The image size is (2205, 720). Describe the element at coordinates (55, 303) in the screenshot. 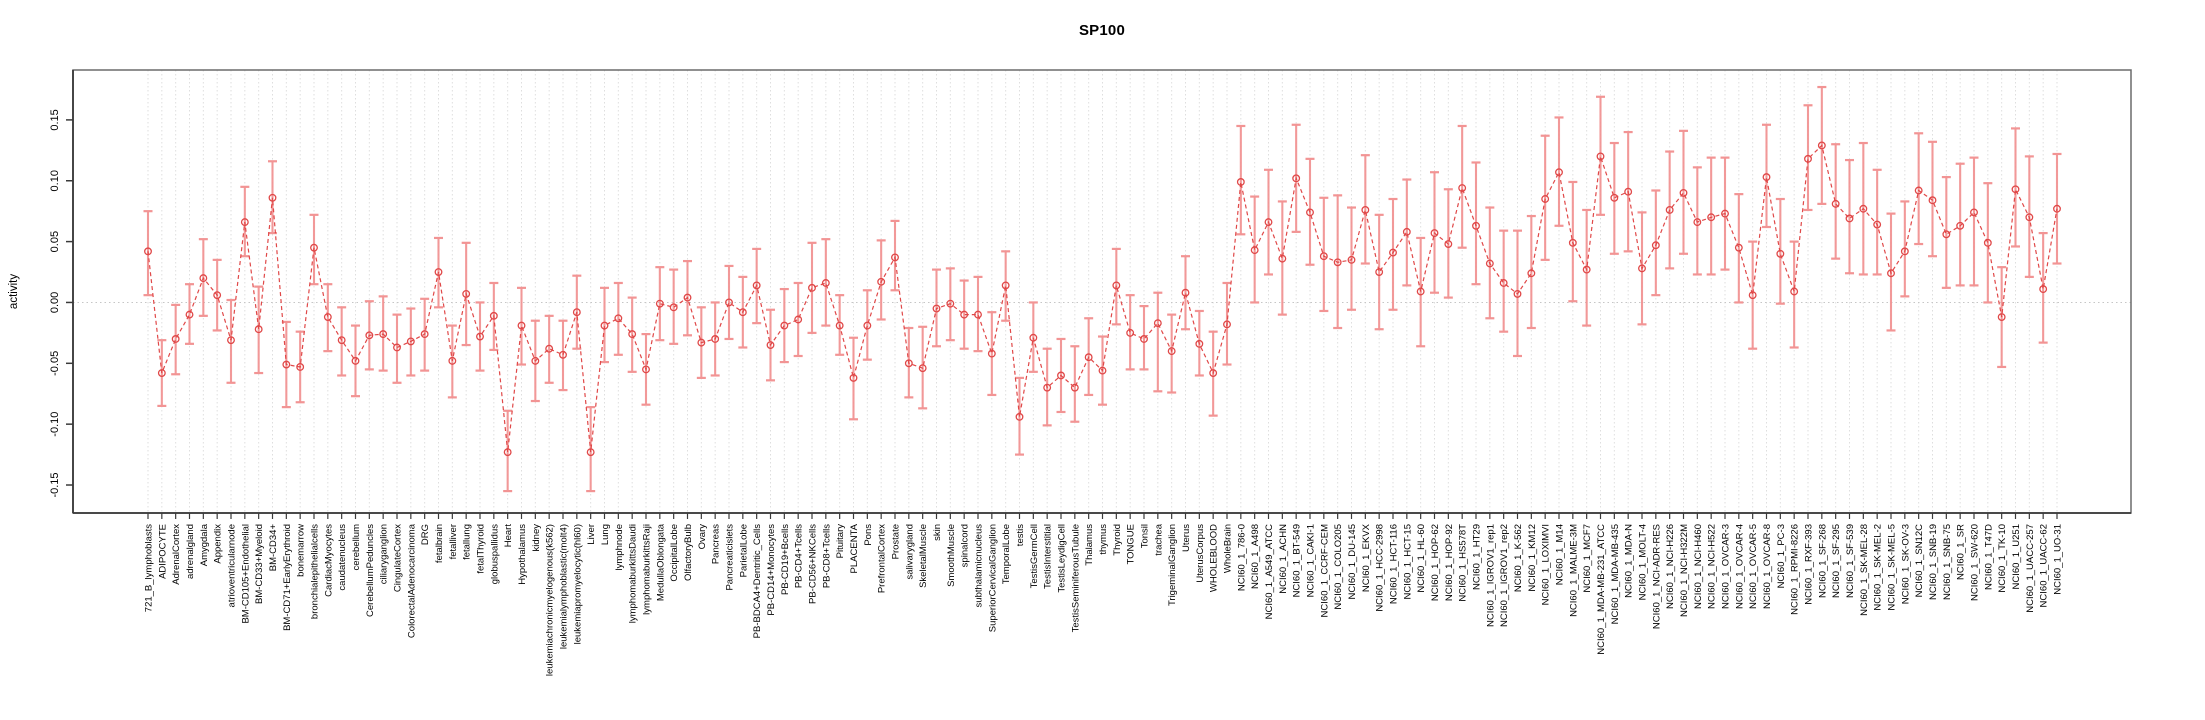

I see `y-axis-labels: 0.15 0.10 0.05 0.00 -0.05 -0.10 -0.15` at that location.